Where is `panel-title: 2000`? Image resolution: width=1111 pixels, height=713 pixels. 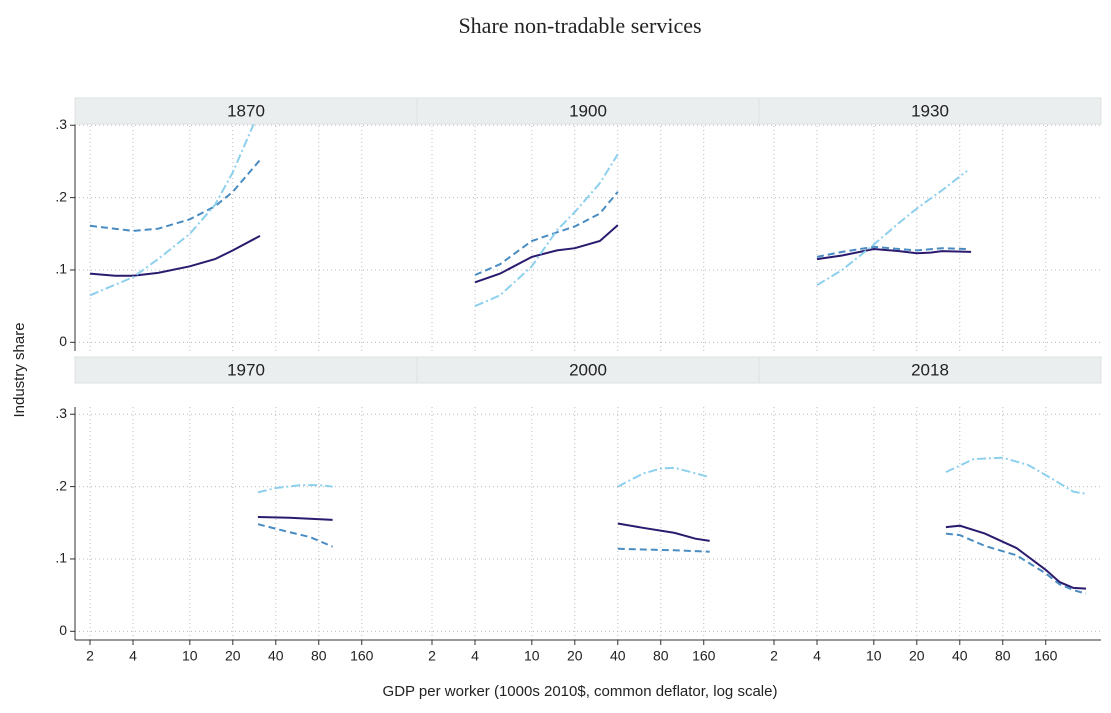 panel-title: 2000 is located at coordinates (588, 369).